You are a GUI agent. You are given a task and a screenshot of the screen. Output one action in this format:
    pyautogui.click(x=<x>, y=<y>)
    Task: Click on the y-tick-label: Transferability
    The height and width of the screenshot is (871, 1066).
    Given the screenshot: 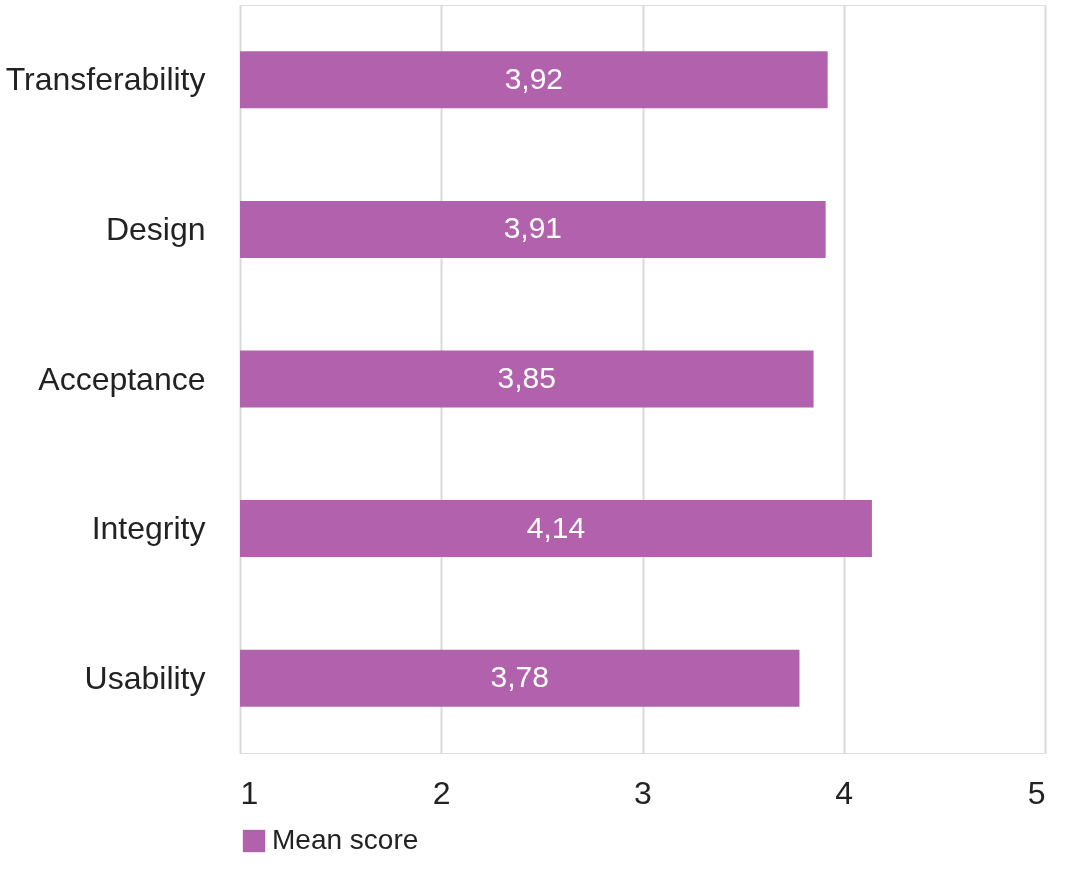 What is the action you would take?
    pyautogui.click(x=105, y=79)
    